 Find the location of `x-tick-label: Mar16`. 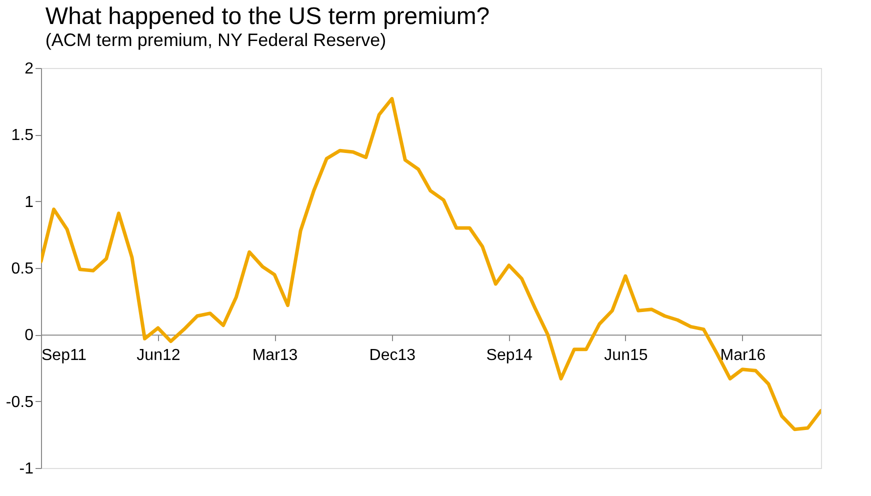

x-tick-label: Mar16 is located at coordinates (743, 355).